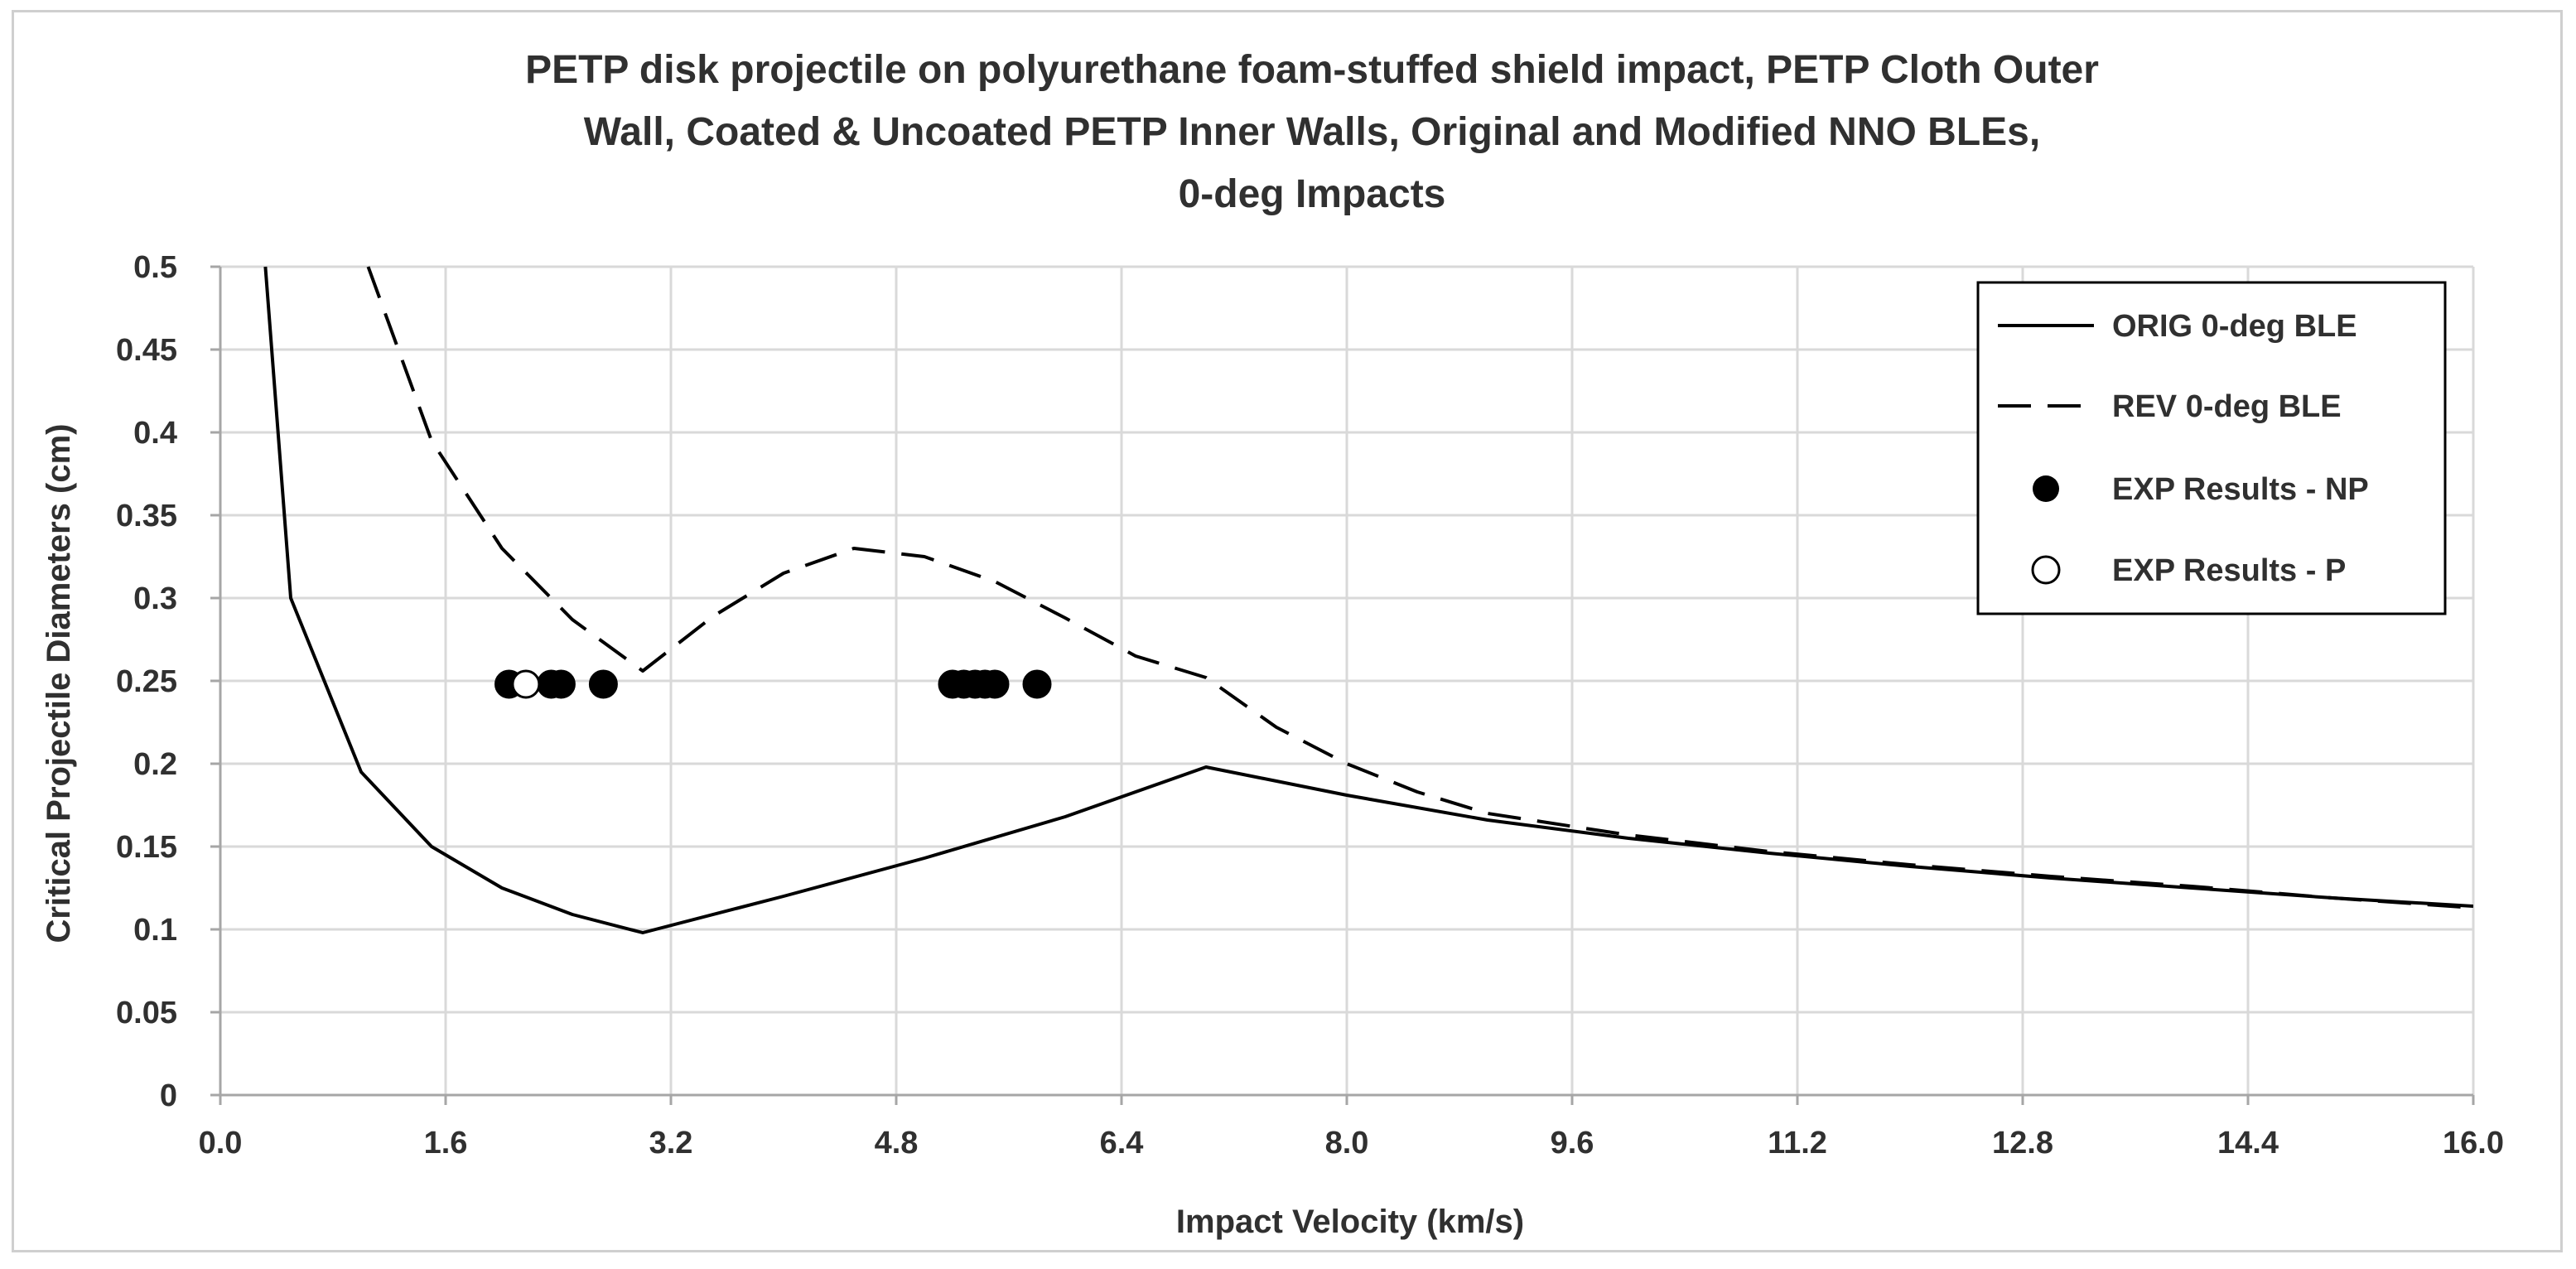 The image size is (2576, 1269). Describe the element at coordinates (1797, 1143) in the screenshot. I see `x-tick-label: 11.2` at that location.